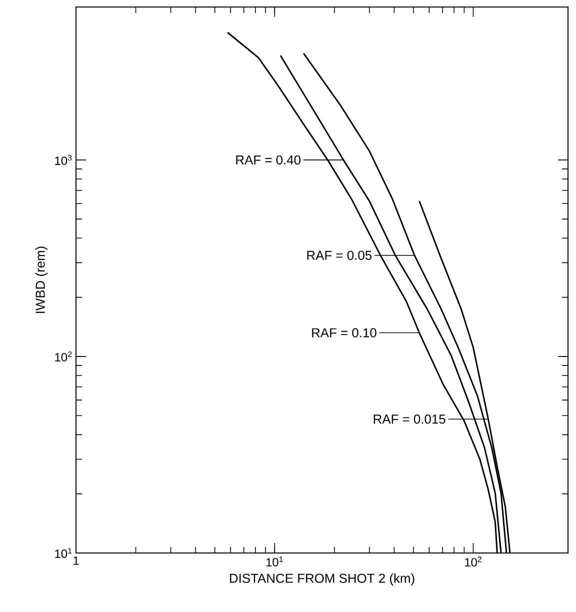 Image resolution: width=576 pixels, height=612 pixels. What do you see at coordinates (410, 419) in the screenshot?
I see `legend-label: RAF = 0.015` at bounding box center [410, 419].